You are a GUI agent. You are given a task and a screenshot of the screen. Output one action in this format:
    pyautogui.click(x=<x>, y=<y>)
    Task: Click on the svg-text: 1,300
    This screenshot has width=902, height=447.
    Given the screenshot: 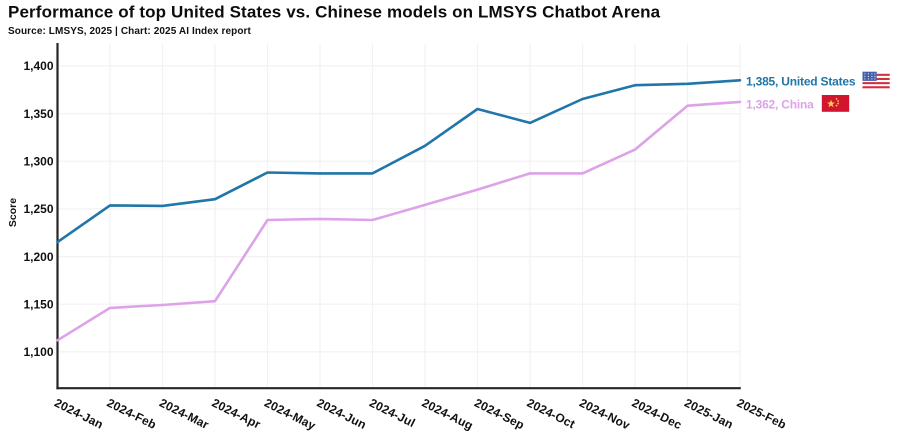 What is the action you would take?
    pyautogui.click(x=38, y=162)
    